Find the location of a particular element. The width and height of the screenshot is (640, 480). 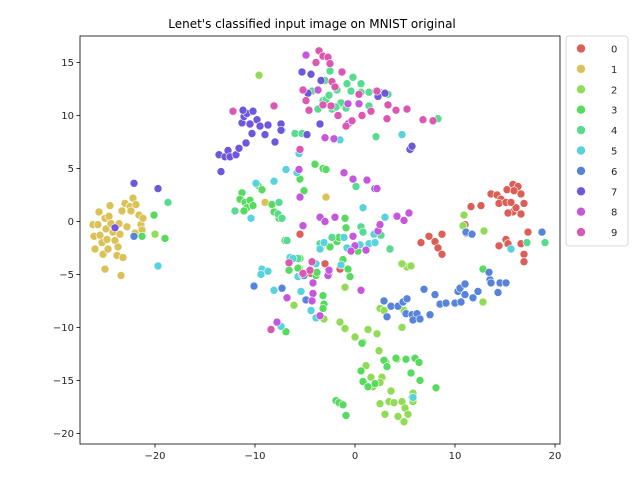

x-tick-label: −10 is located at coordinates (254, 456).